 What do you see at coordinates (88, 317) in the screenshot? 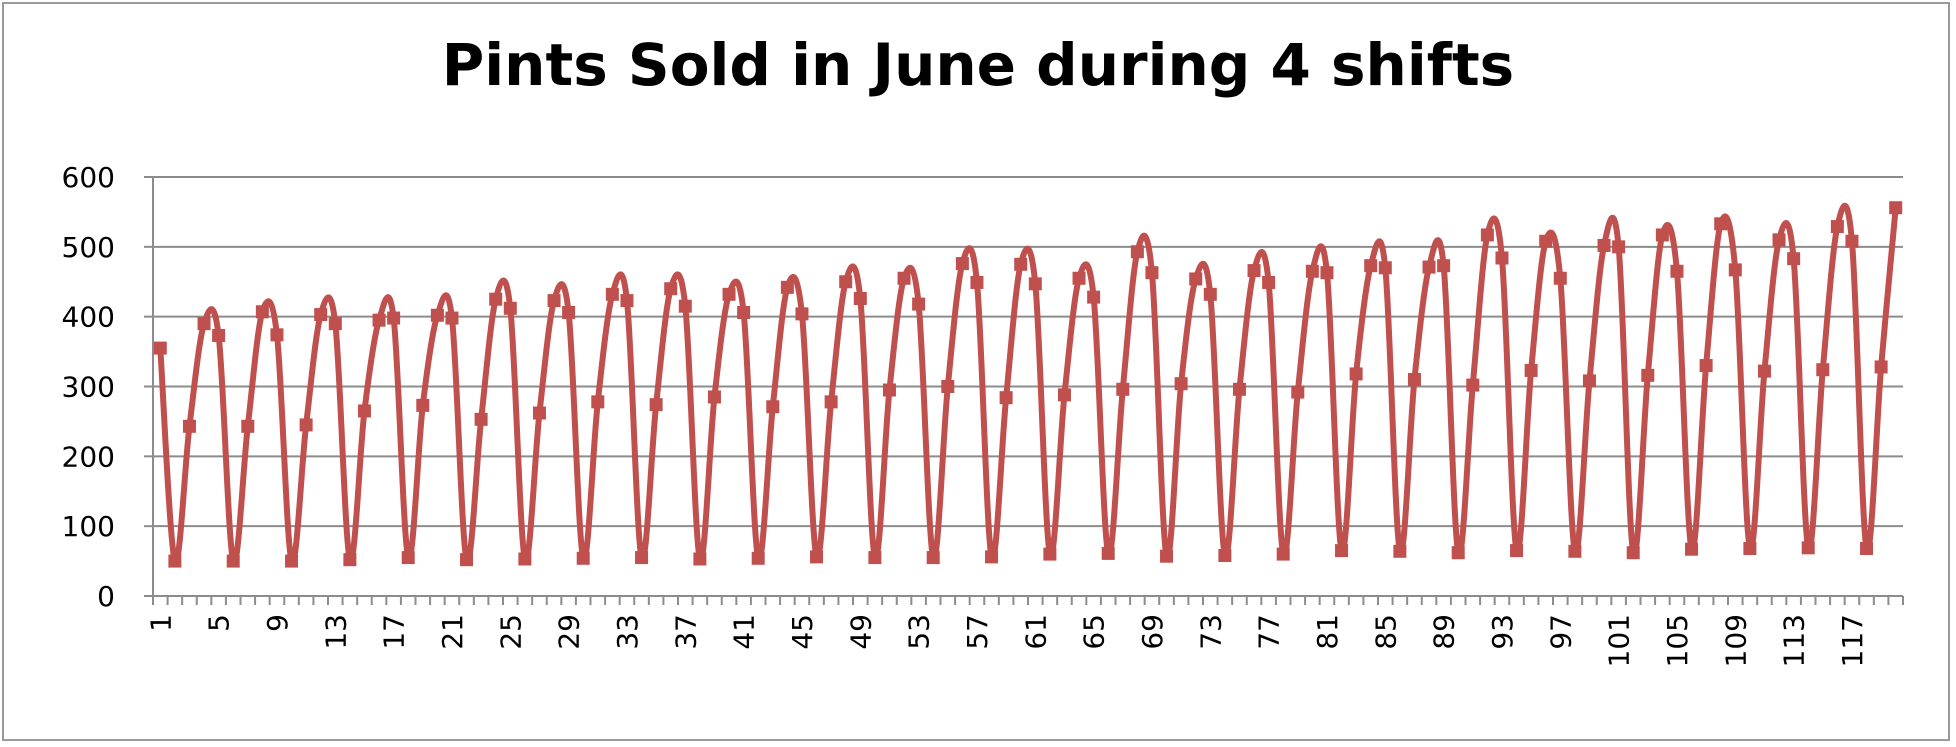
I see `y-tick-label: 400` at bounding box center [88, 317].